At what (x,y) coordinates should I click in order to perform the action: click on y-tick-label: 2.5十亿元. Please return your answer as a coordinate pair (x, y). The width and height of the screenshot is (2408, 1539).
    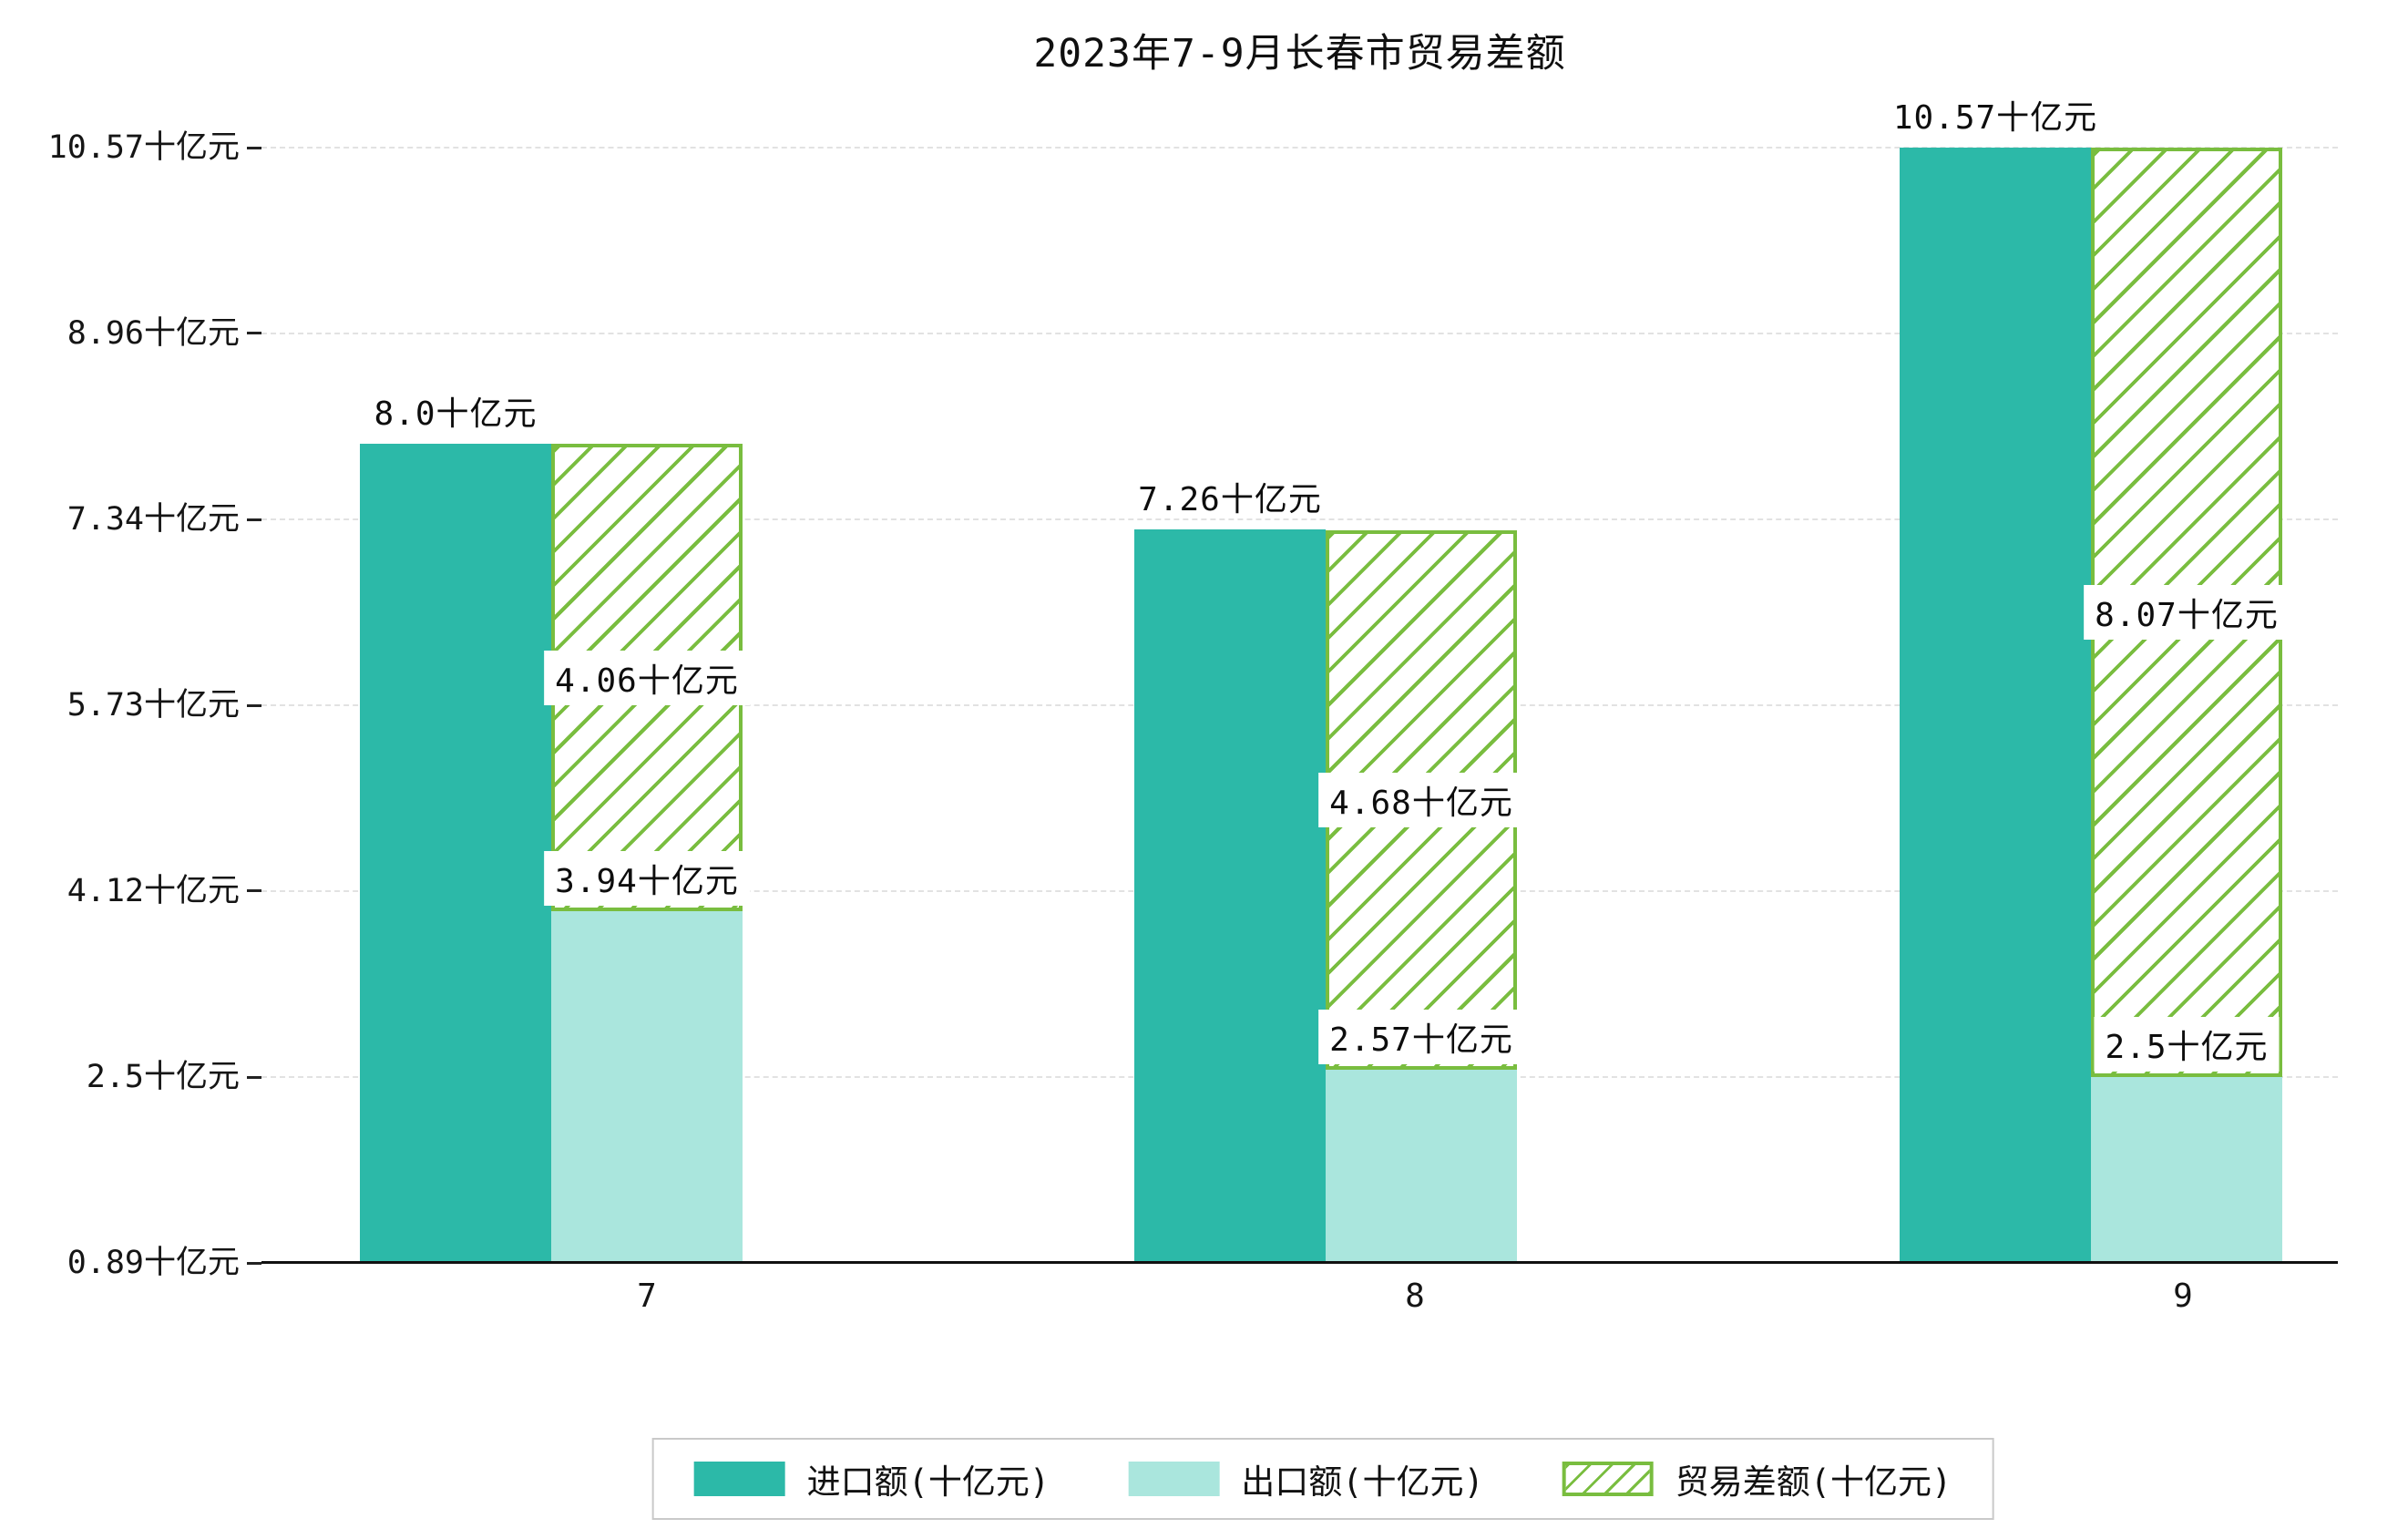
    Looking at the image, I should click on (163, 1078).